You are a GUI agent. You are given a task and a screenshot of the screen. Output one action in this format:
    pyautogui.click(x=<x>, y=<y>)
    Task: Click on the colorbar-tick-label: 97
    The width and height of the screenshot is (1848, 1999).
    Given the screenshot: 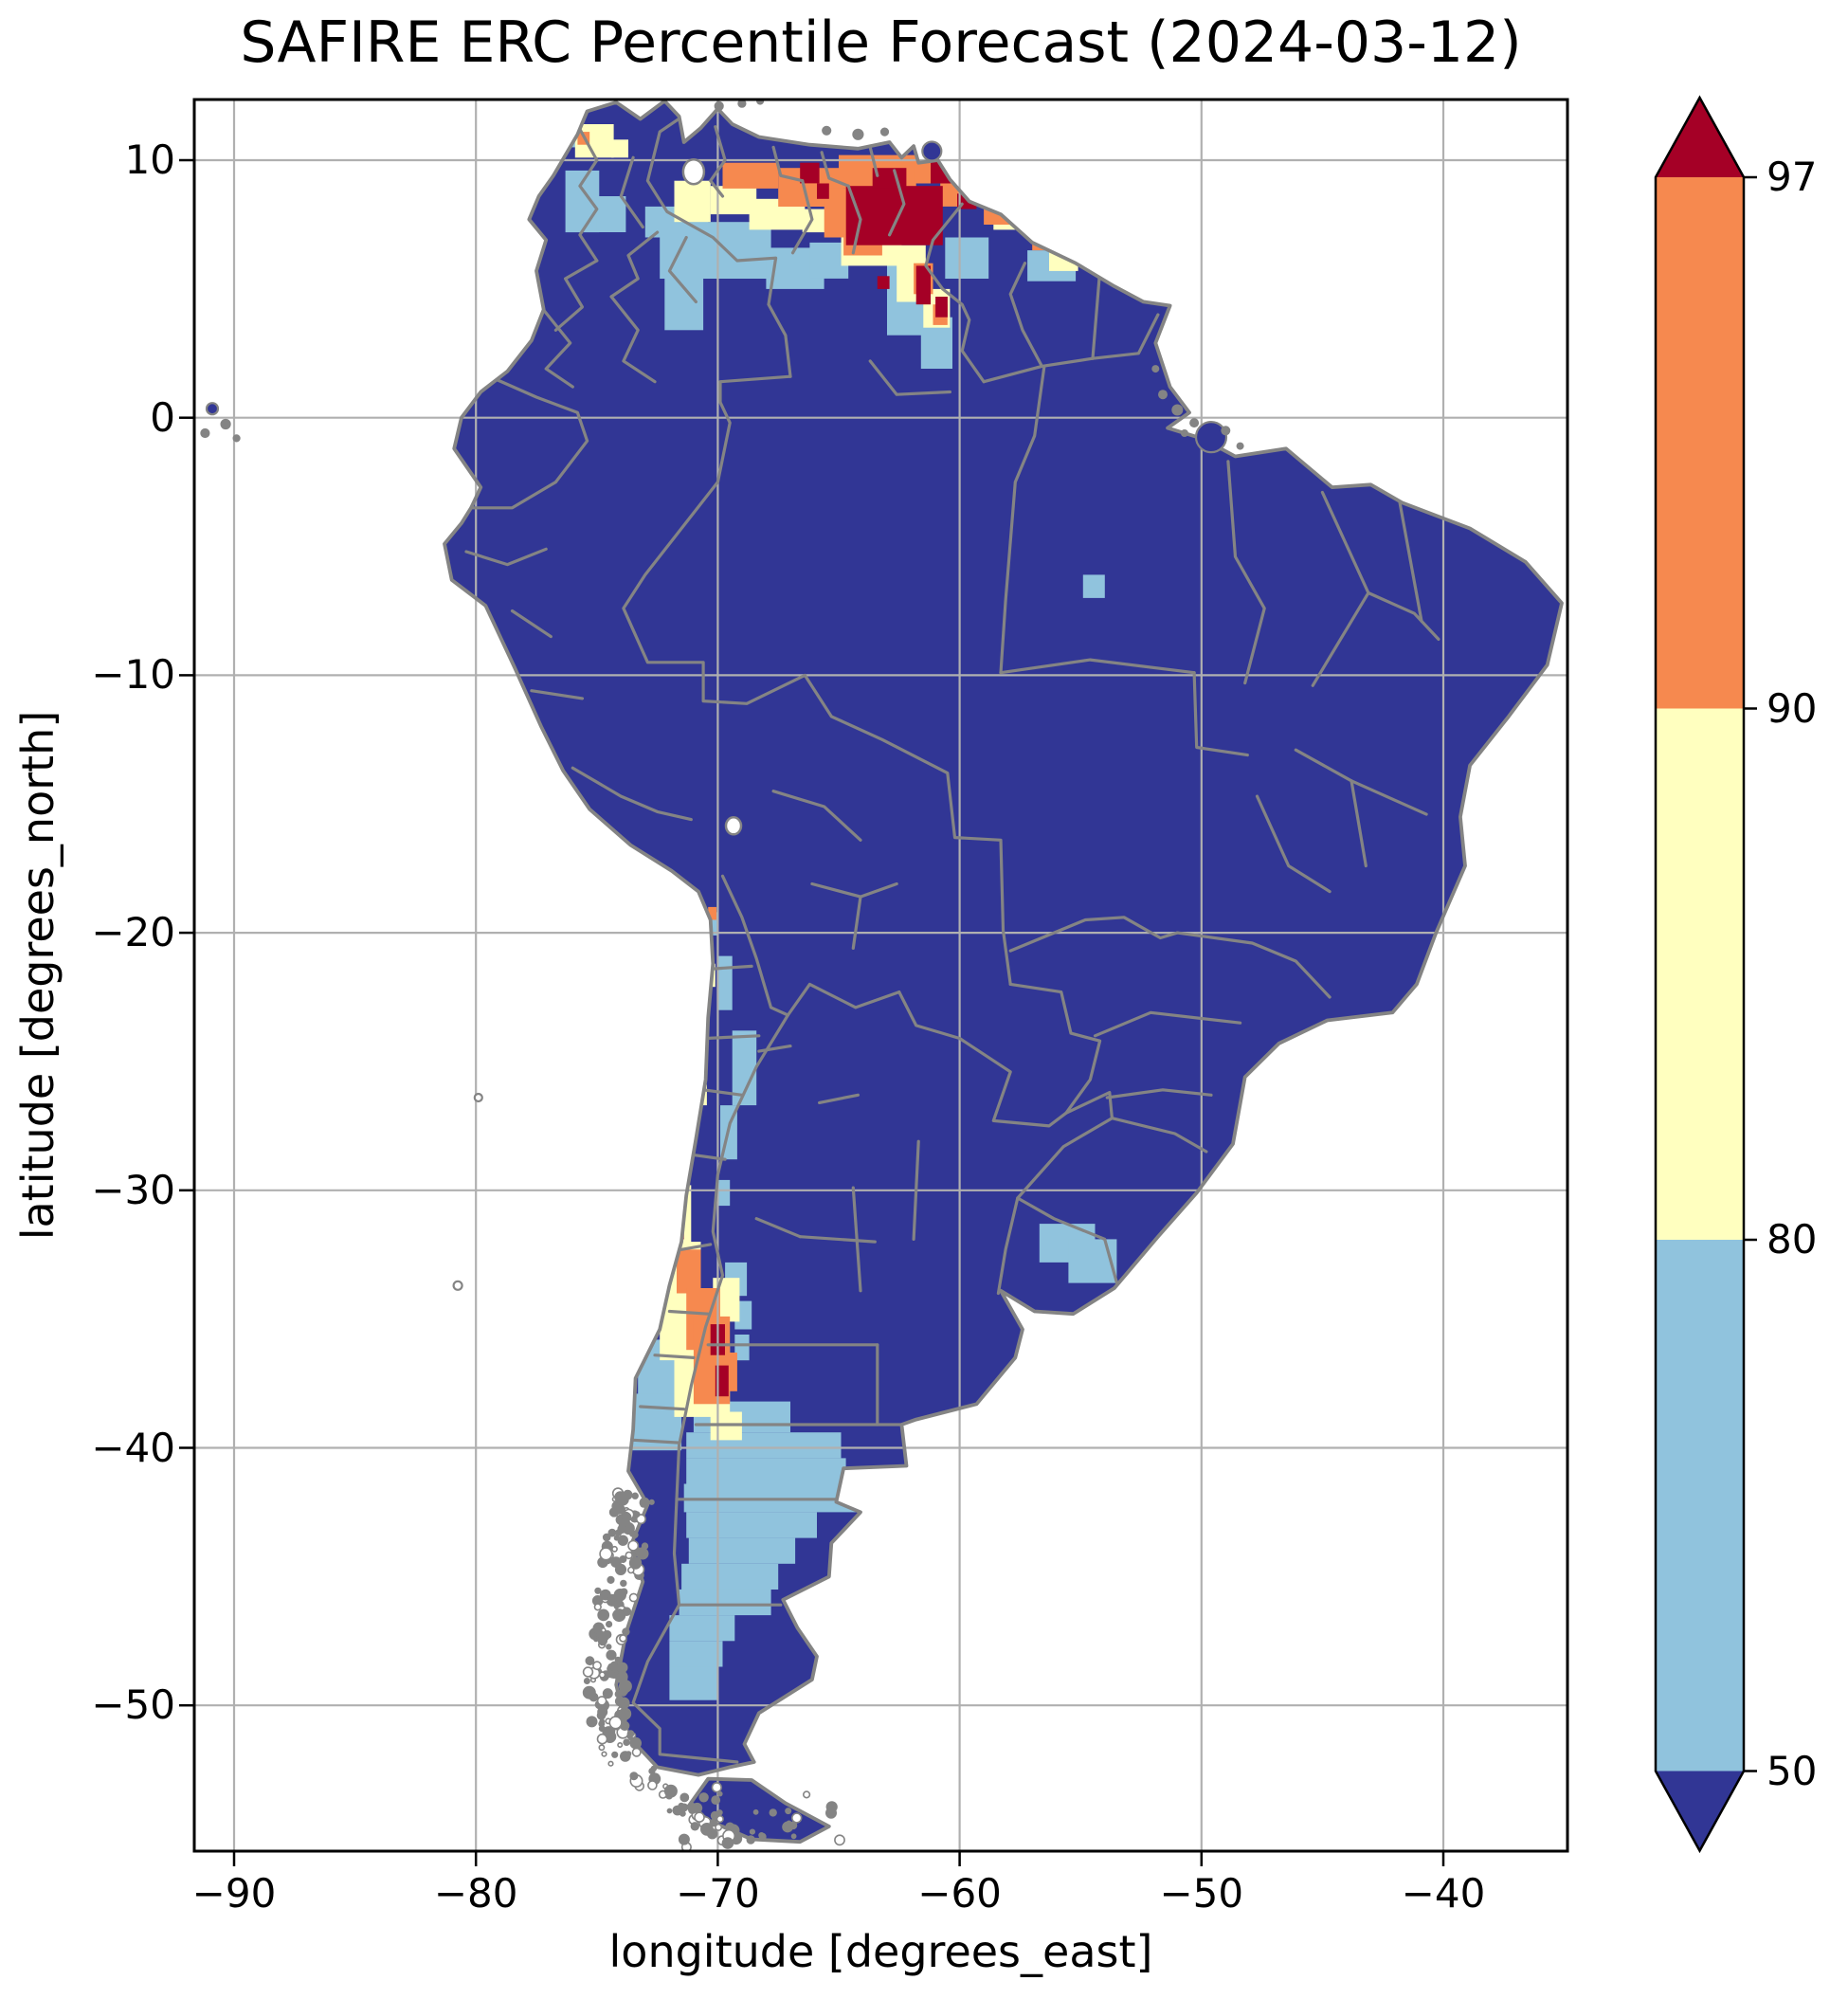 What is the action you would take?
    pyautogui.click(x=1792, y=177)
    